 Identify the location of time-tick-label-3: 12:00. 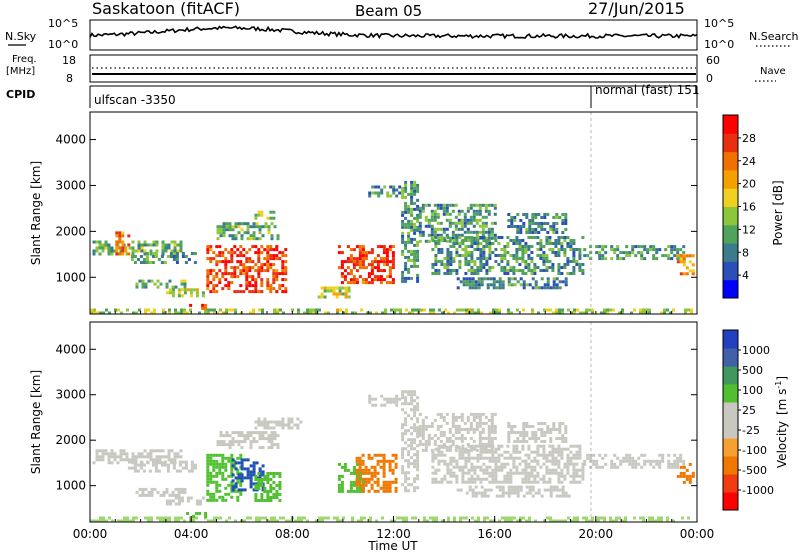
(393, 534).